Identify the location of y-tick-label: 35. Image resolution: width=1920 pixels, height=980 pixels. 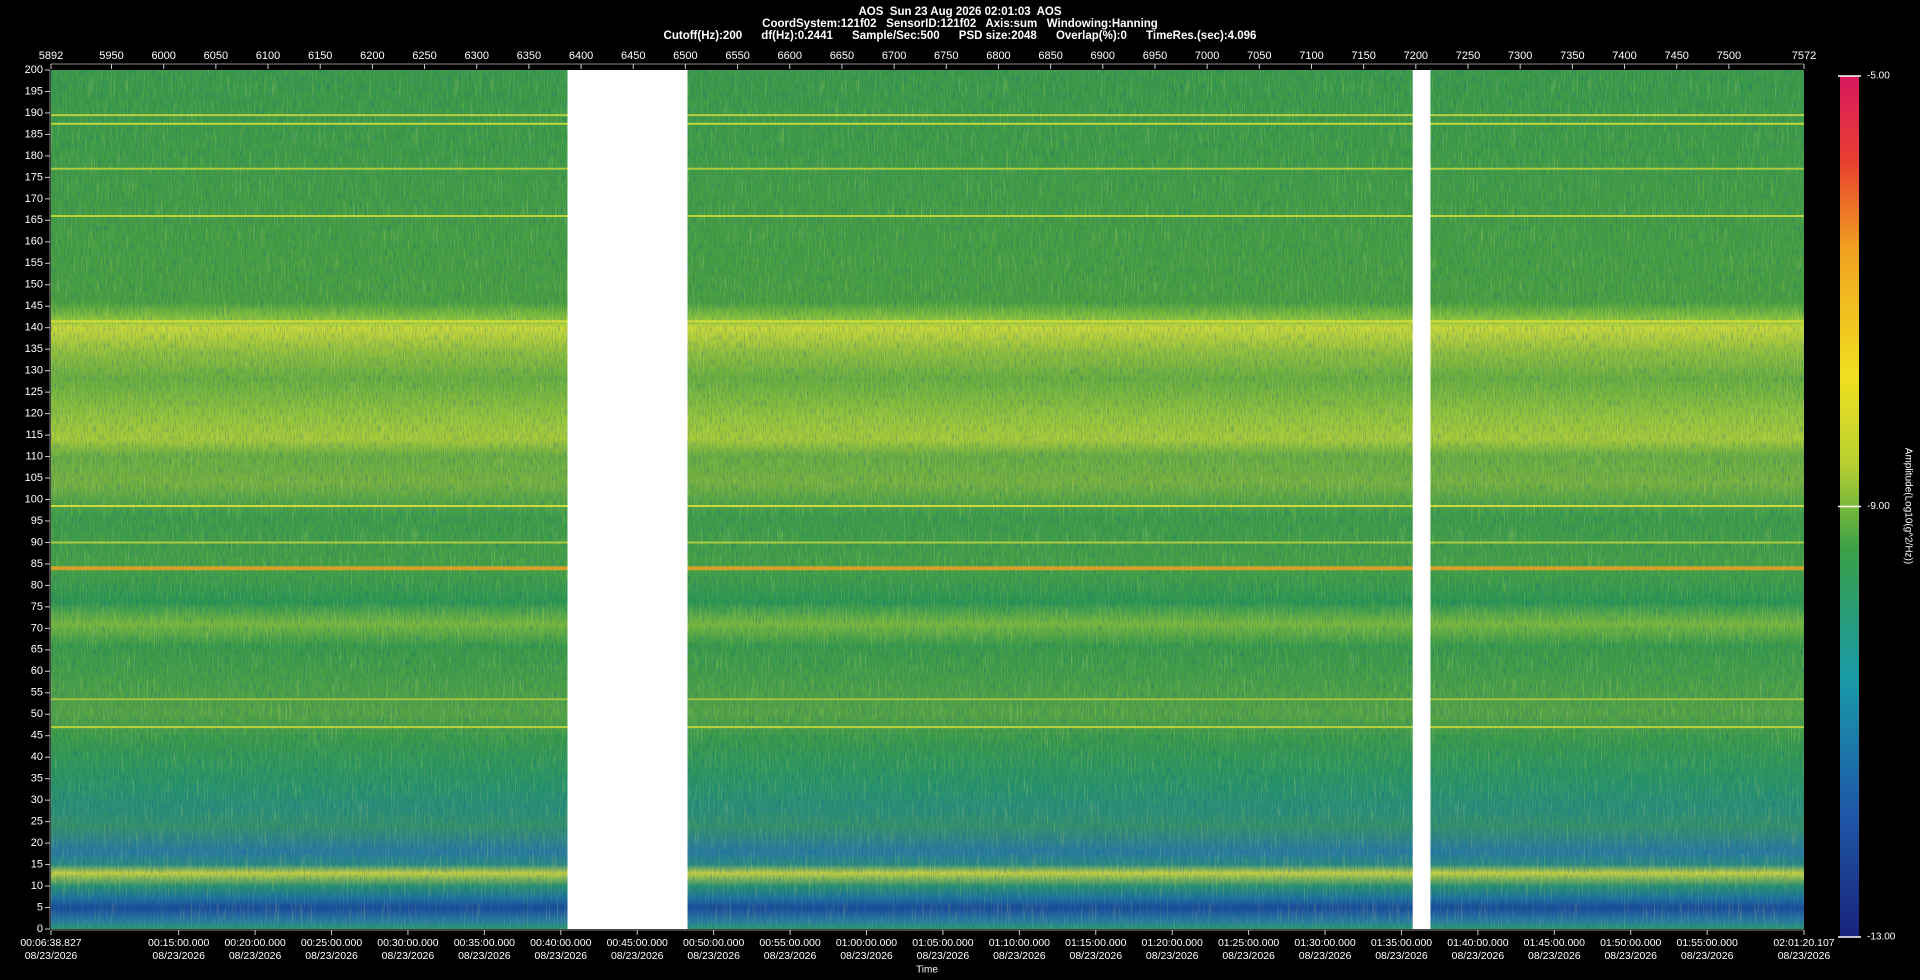
(37, 779).